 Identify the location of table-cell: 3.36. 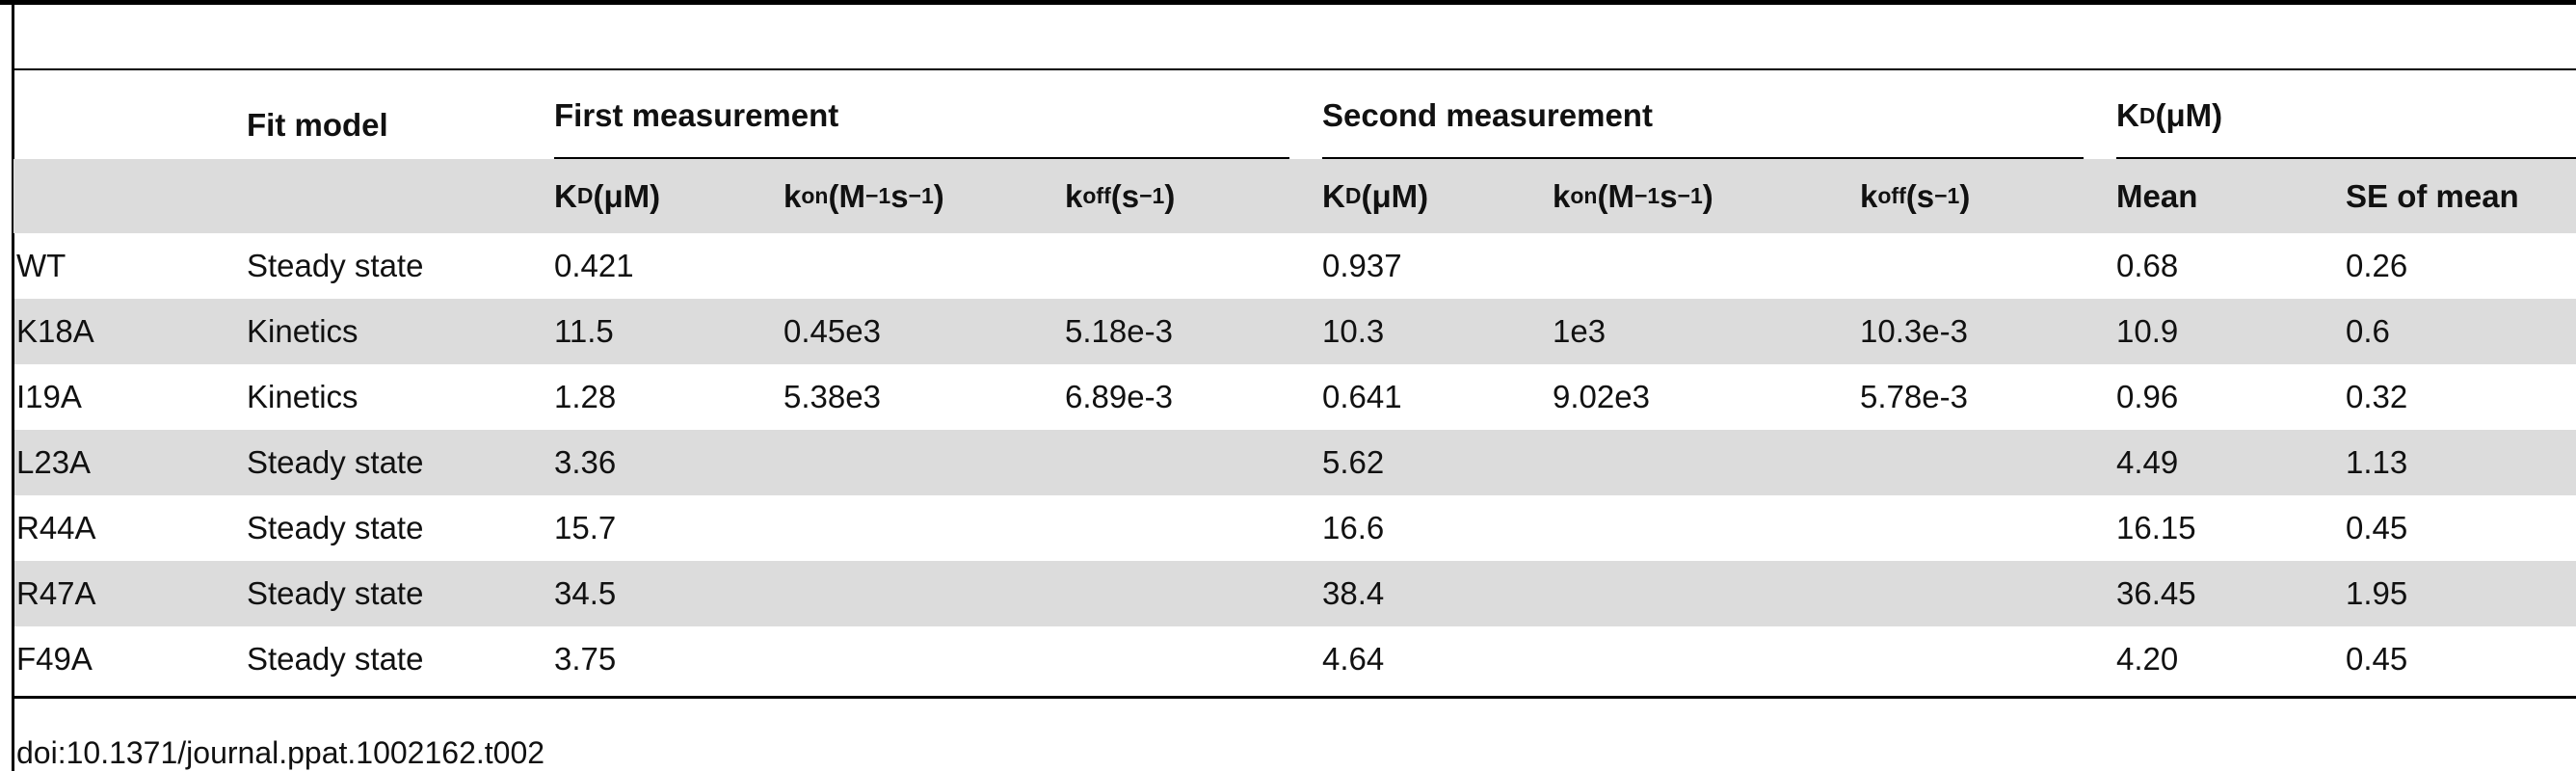
(585, 462).